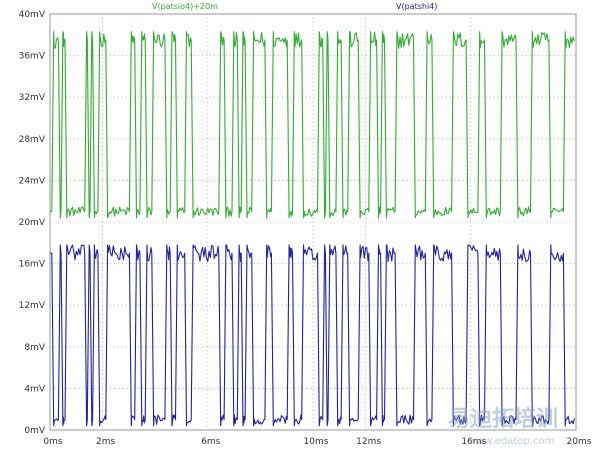 This screenshot has width=600, height=455. I want to click on y-tick-label: 8mV, so click(34, 348).